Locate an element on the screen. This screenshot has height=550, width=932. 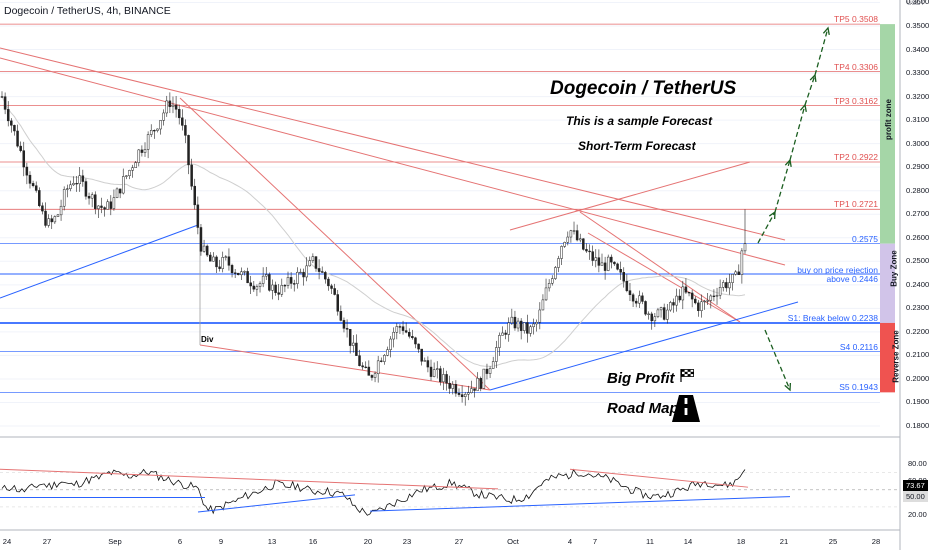
y-tick-label: 0.3500 is located at coordinates (918, 25).